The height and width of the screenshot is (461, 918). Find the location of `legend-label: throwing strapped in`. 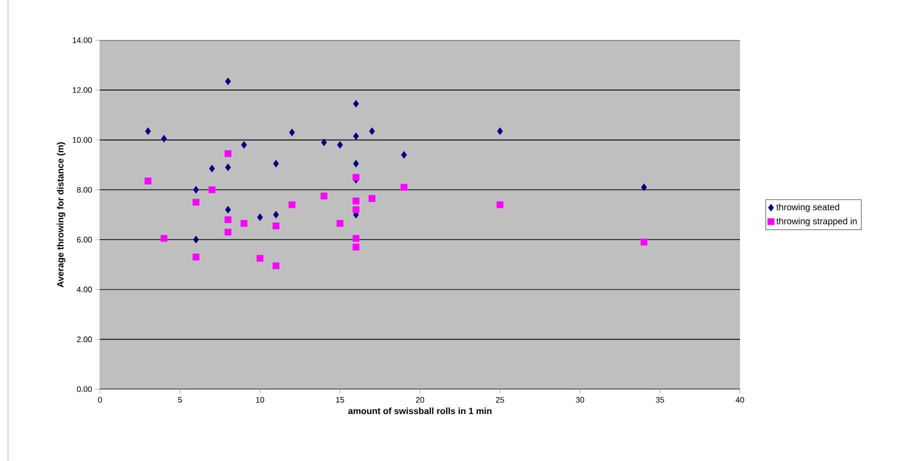

legend-label: throwing strapped in is located at coordinates (816, 222).